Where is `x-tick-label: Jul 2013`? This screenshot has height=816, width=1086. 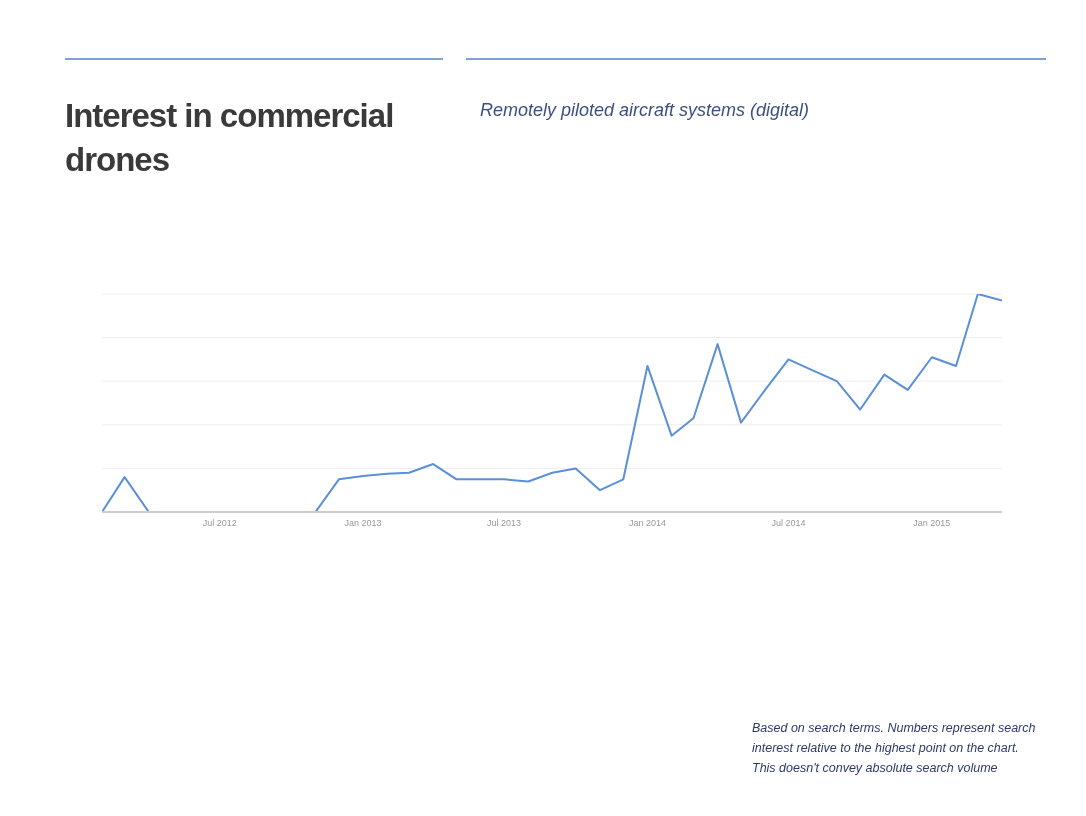
x-tick-label: Jul 2013 is located at coordinates (504, 523).